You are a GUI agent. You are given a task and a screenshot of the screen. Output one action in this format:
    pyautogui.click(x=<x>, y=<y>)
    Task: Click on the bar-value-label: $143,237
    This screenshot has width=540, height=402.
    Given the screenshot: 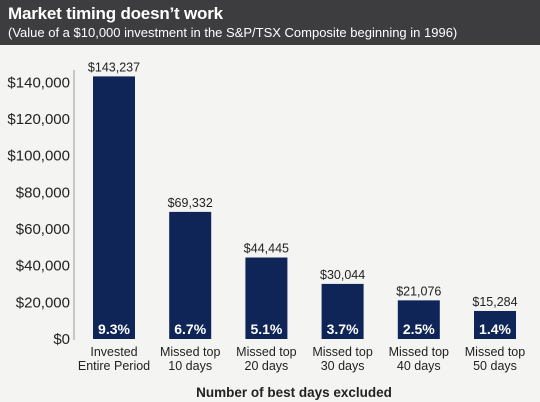 What is the action you would take?
    pyautogui.click(x=114, y=67)
    